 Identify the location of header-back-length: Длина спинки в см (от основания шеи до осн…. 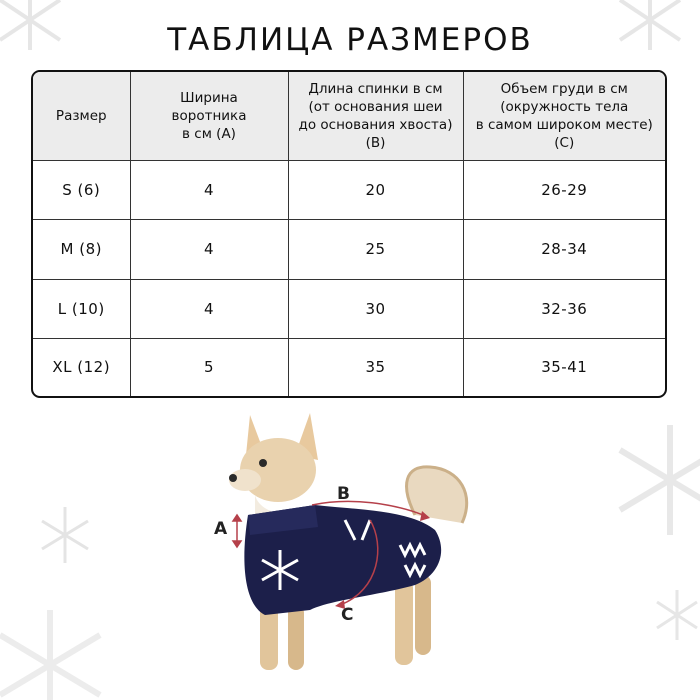
(375, 116).